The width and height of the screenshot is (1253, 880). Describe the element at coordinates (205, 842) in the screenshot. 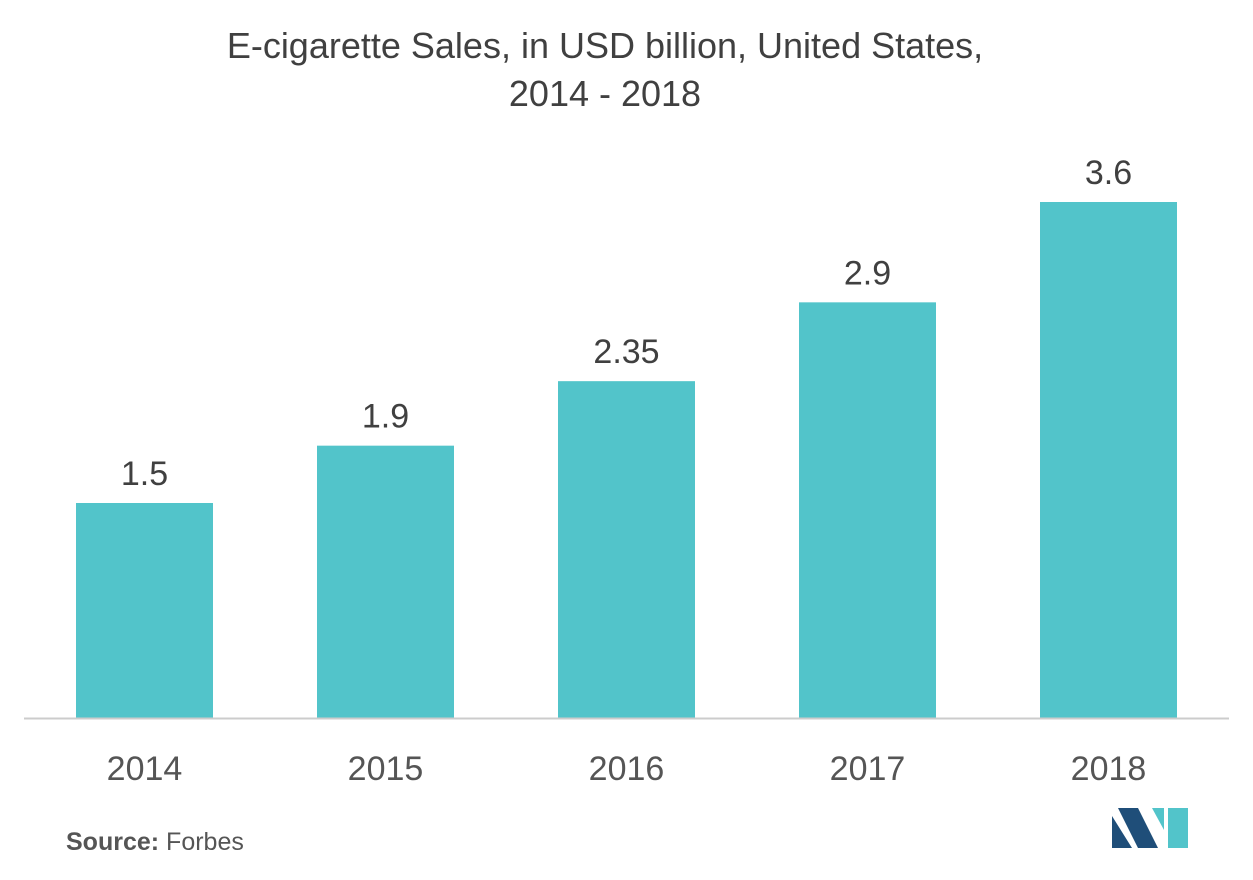

I see `source-value: Forbes` at that location.